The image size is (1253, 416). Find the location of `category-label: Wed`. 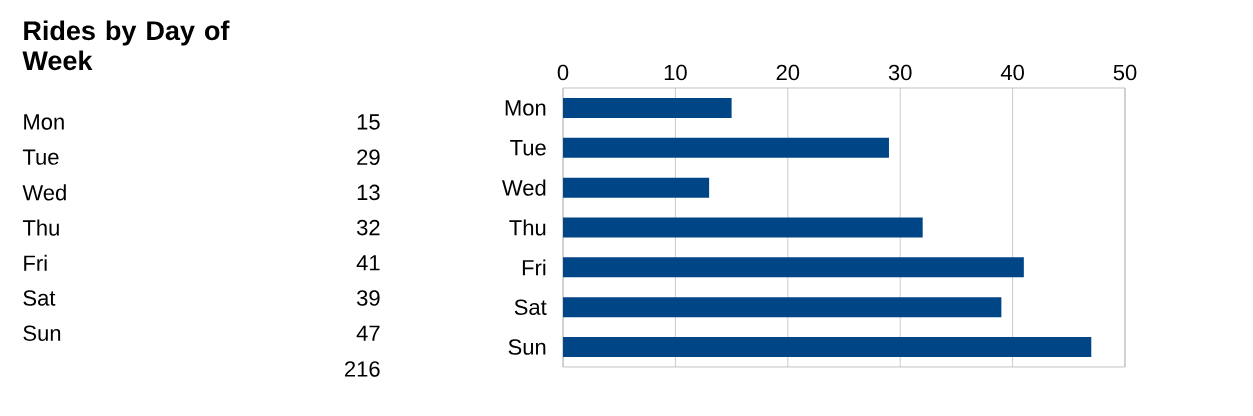

category-label: Wed is located at coordinates (44, 192).